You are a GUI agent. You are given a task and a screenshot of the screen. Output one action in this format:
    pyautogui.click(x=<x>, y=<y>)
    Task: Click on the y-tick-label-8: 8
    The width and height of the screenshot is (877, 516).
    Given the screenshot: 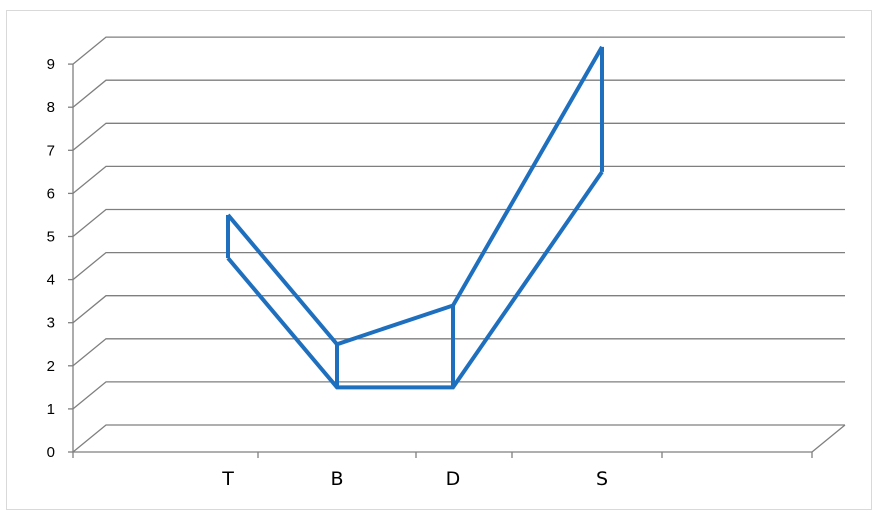 What is the action you would take?
    pyautogui.click(x=51, y=107)
    